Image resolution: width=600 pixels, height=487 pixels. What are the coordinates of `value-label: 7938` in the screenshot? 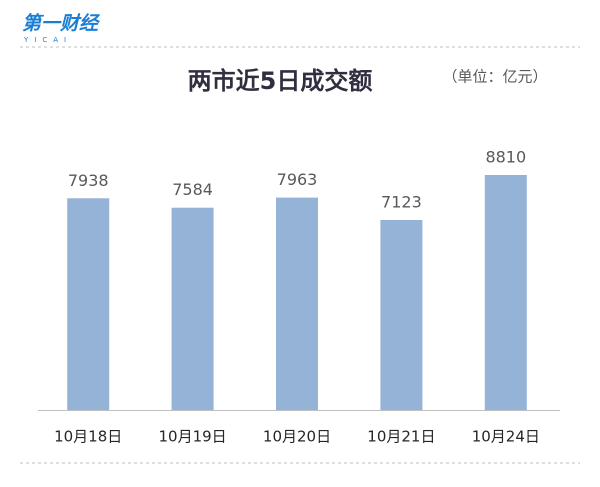 It's located at (88, 180).